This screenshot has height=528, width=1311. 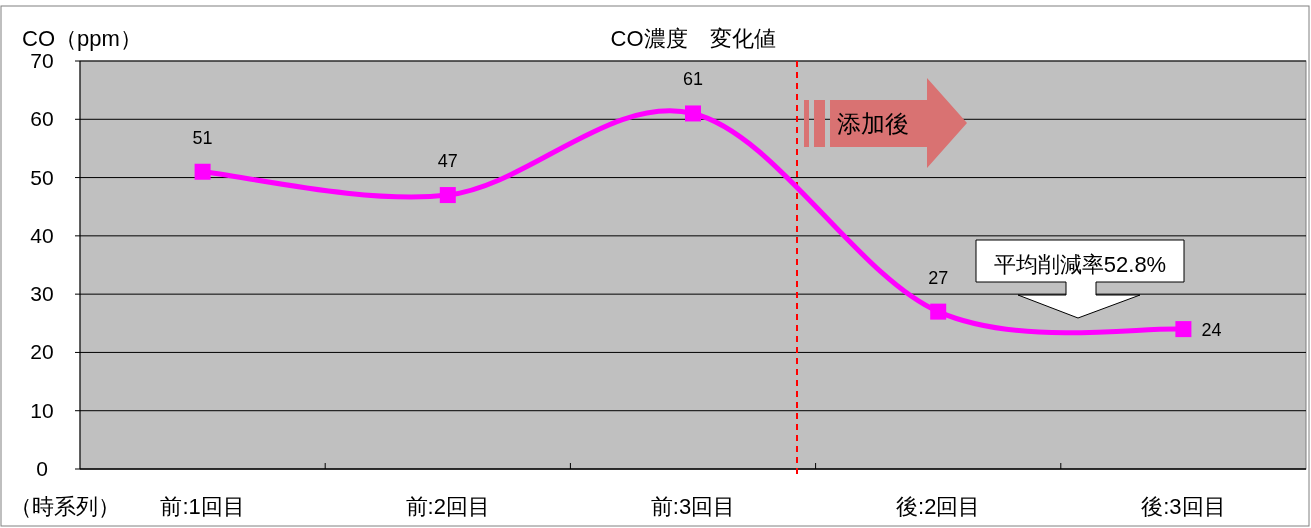 I want to click on y-axis-title: CO（ppm）, so click(x=82, y=38).